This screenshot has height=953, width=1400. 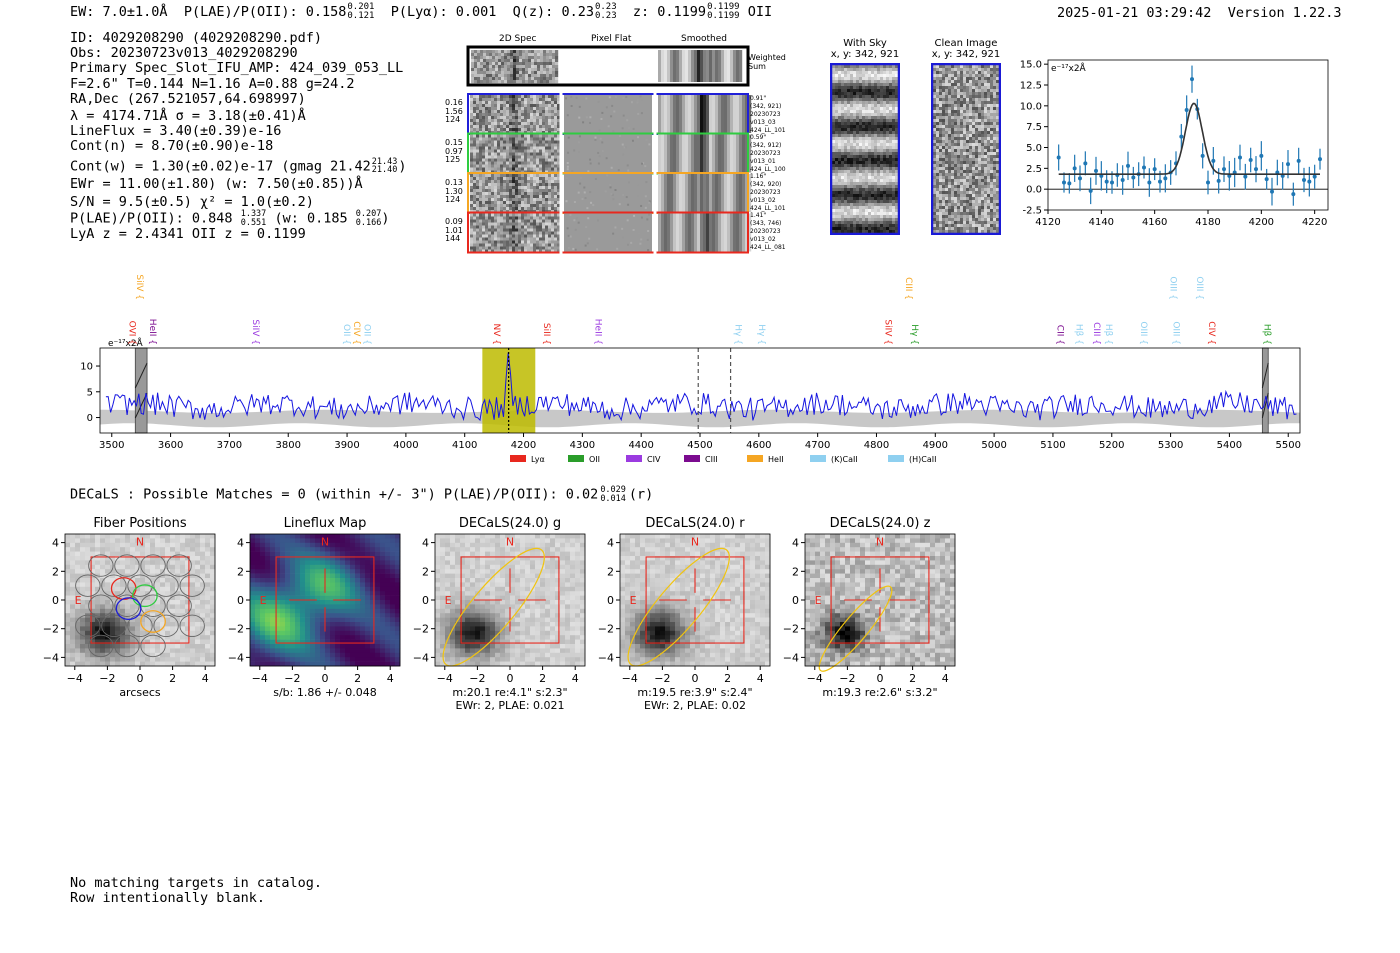 I want to click on info-sn: S/N = 9.5(±0.5) χ² = 1.0(±0.2), so click(x=192, y=201).